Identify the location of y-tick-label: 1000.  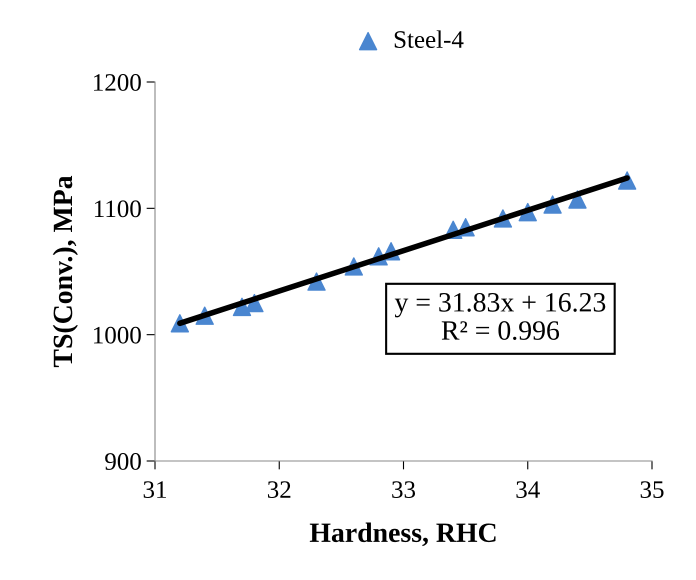
(117, 335).